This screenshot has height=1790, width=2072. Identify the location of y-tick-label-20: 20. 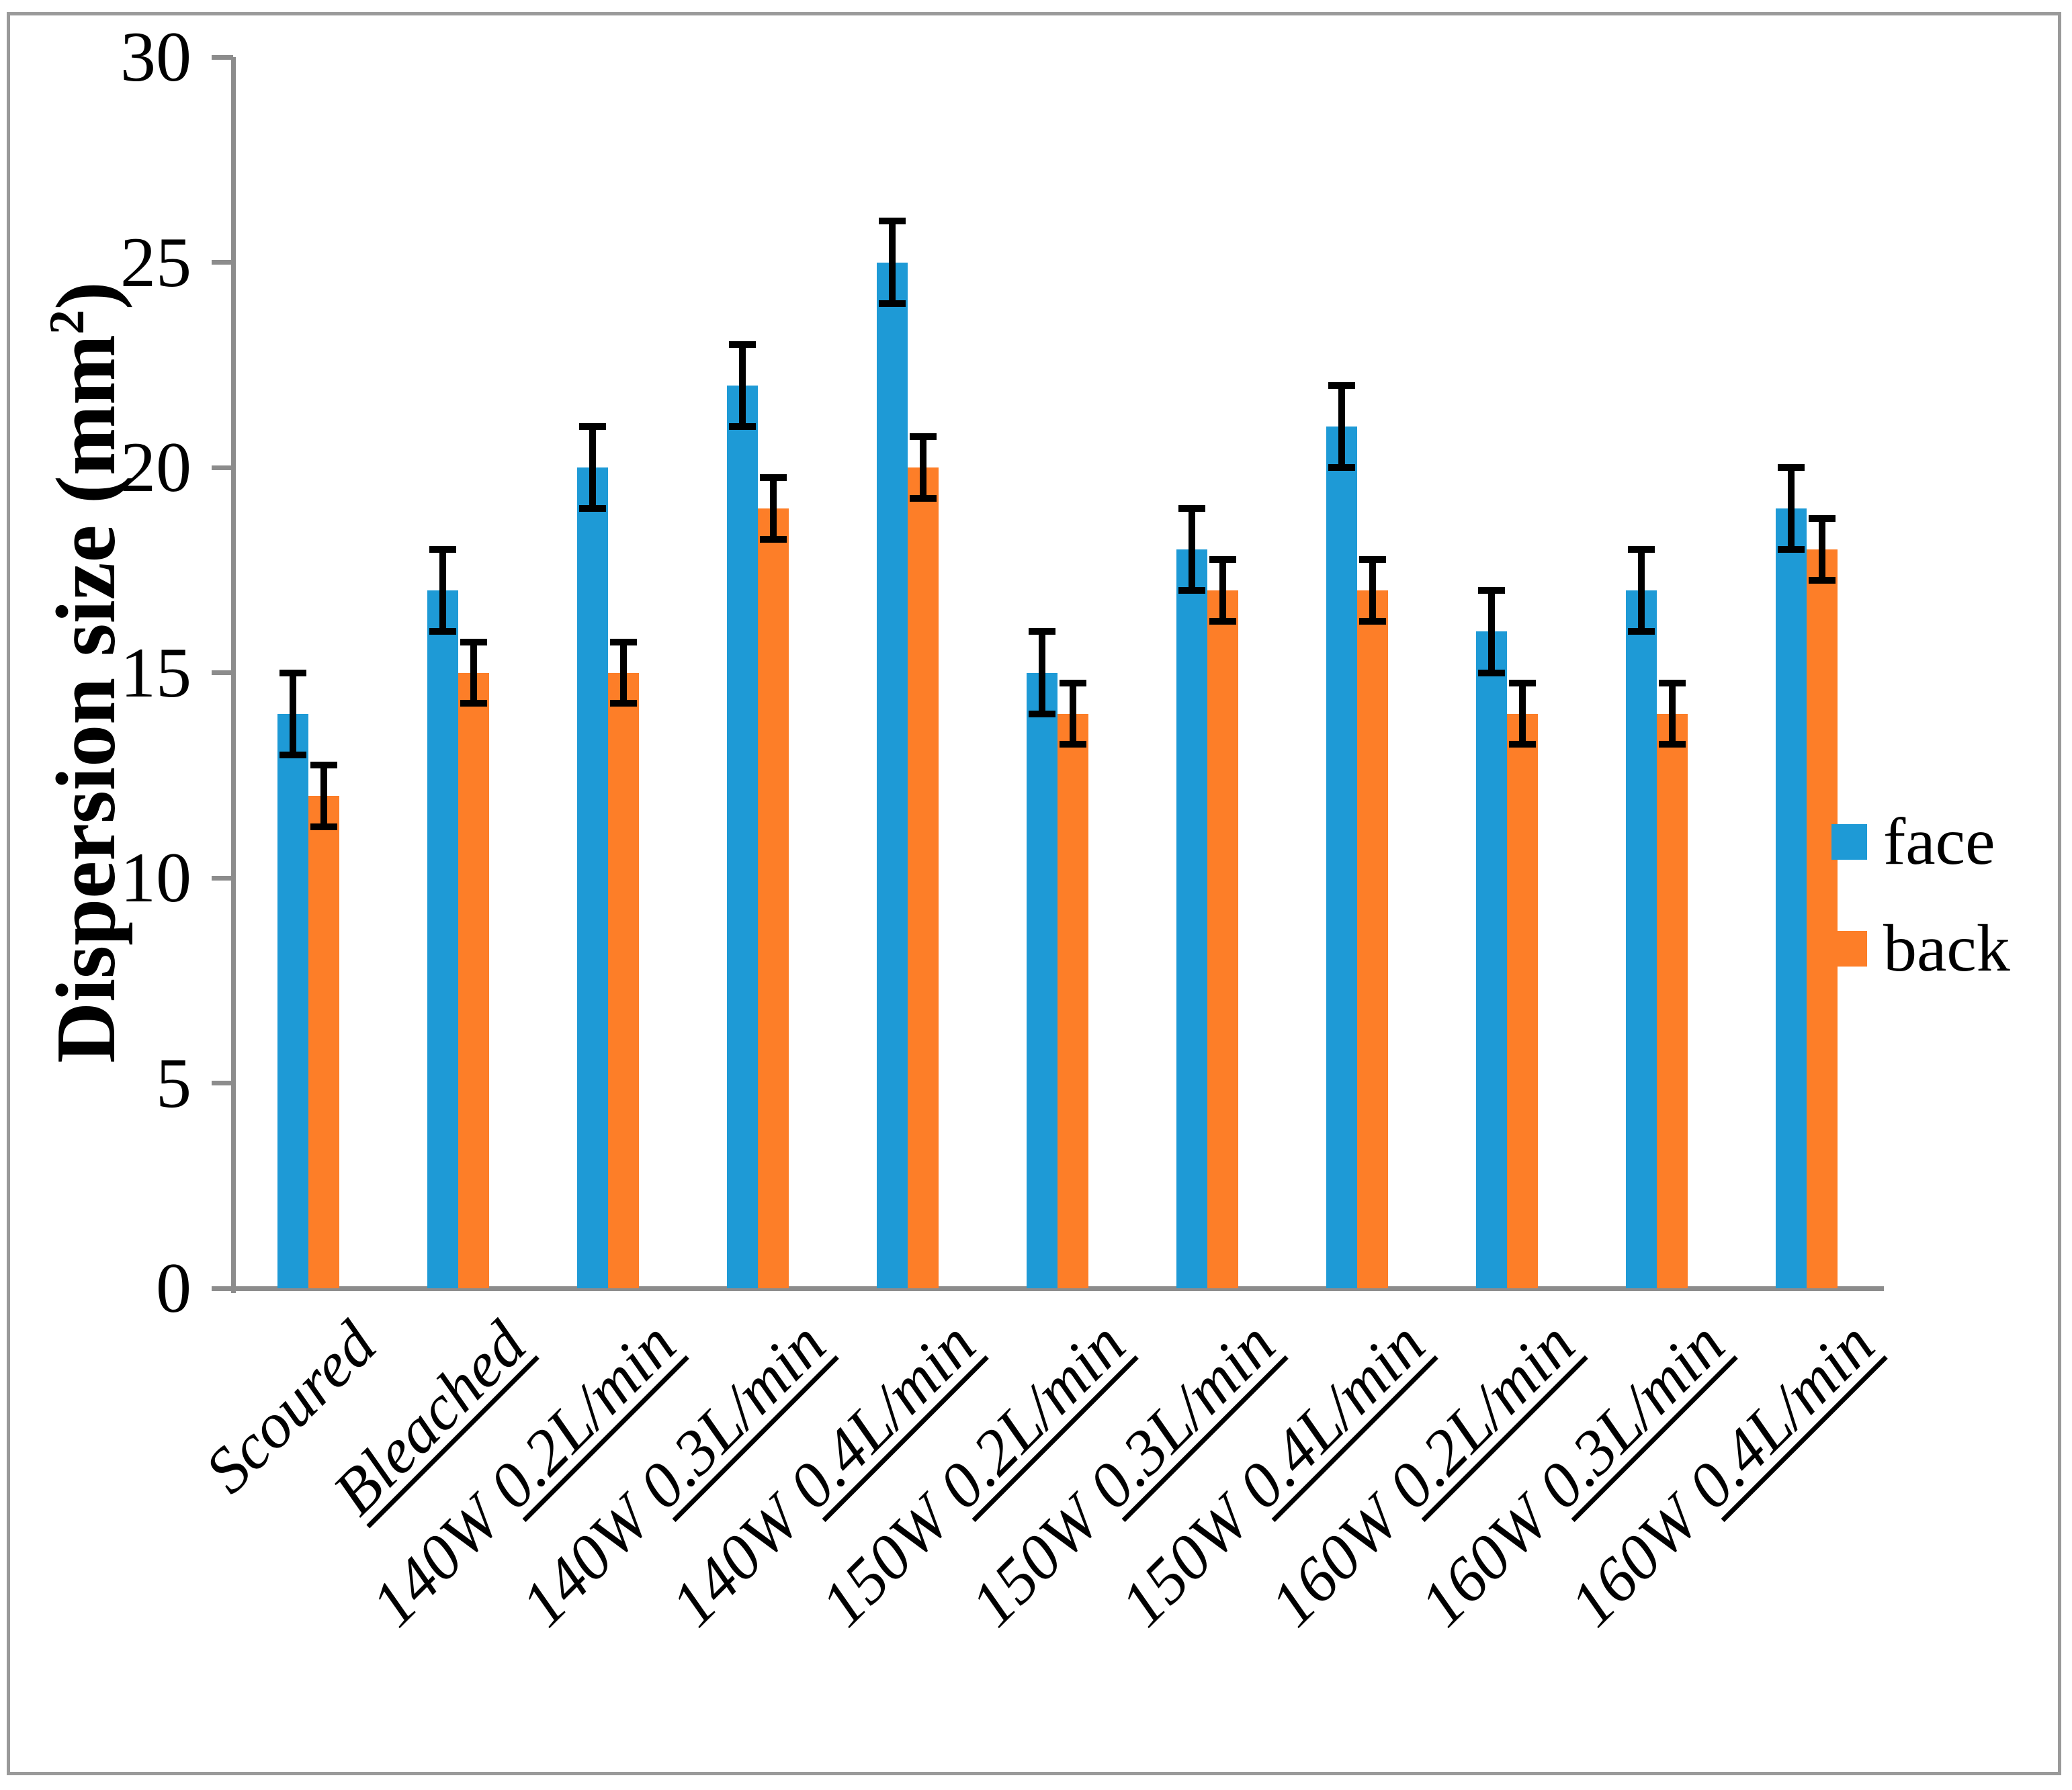
(155, 467).